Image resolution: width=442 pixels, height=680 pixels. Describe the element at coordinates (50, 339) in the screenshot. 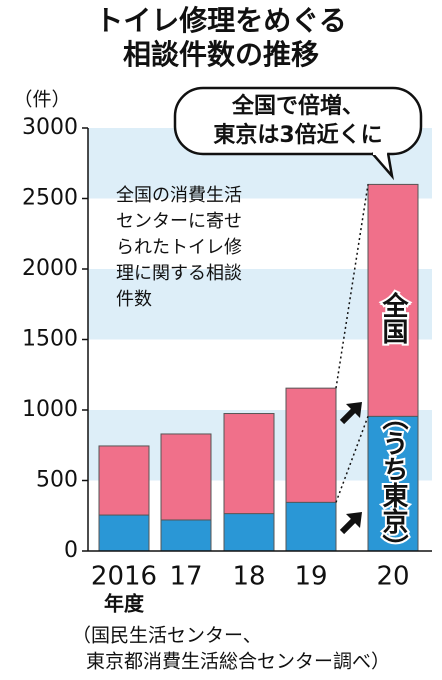

I see `y-tick-label: 1500` at that location.